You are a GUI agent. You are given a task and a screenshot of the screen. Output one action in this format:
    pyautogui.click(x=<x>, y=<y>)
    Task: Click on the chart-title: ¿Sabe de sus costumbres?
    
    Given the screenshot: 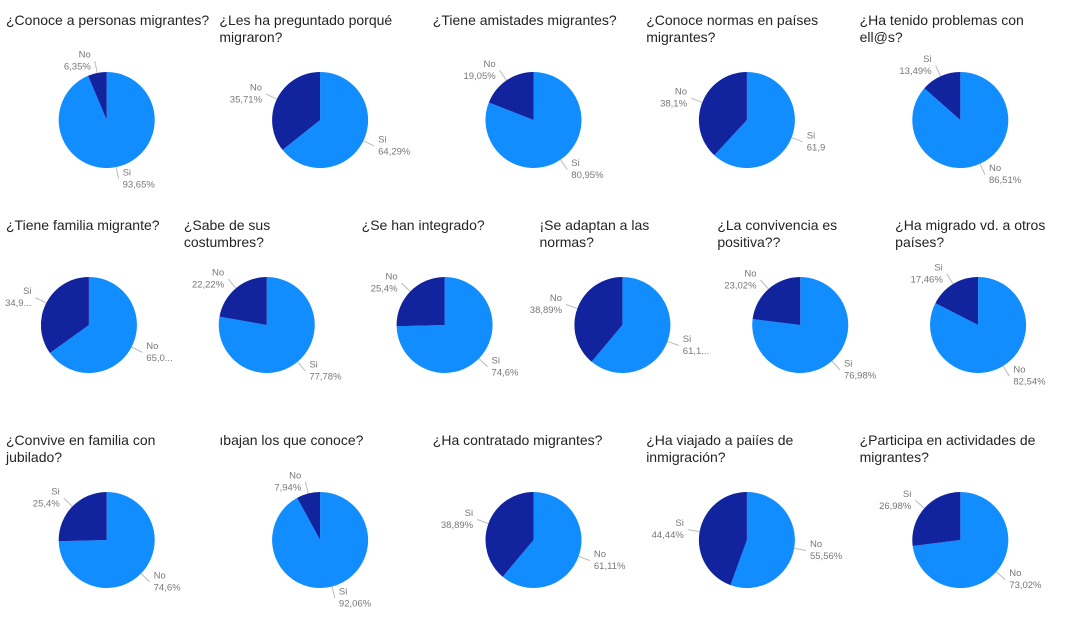 What is the action you would take?
    pyautogui.click(x=227, y=233)
    